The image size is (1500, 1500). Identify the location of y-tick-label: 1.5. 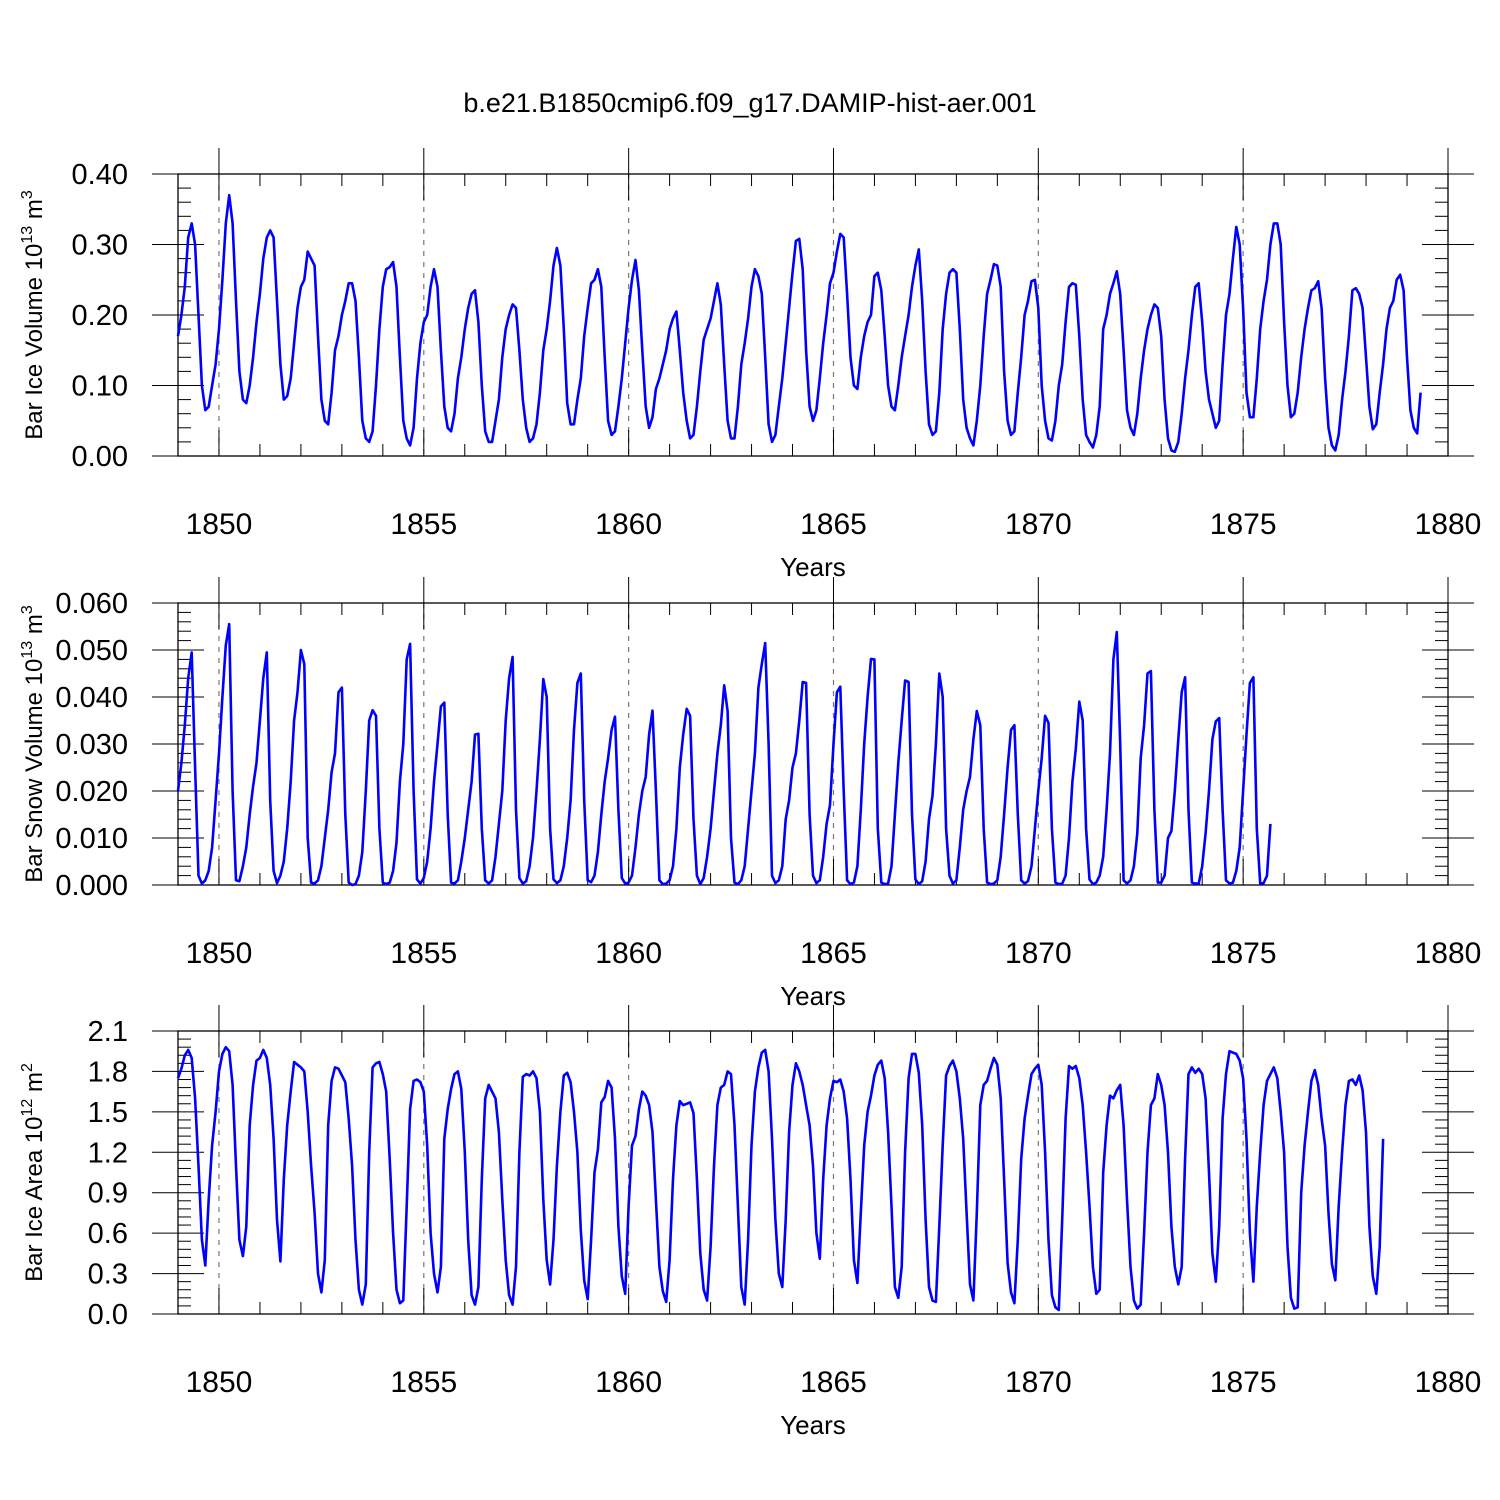
(108, 1113).